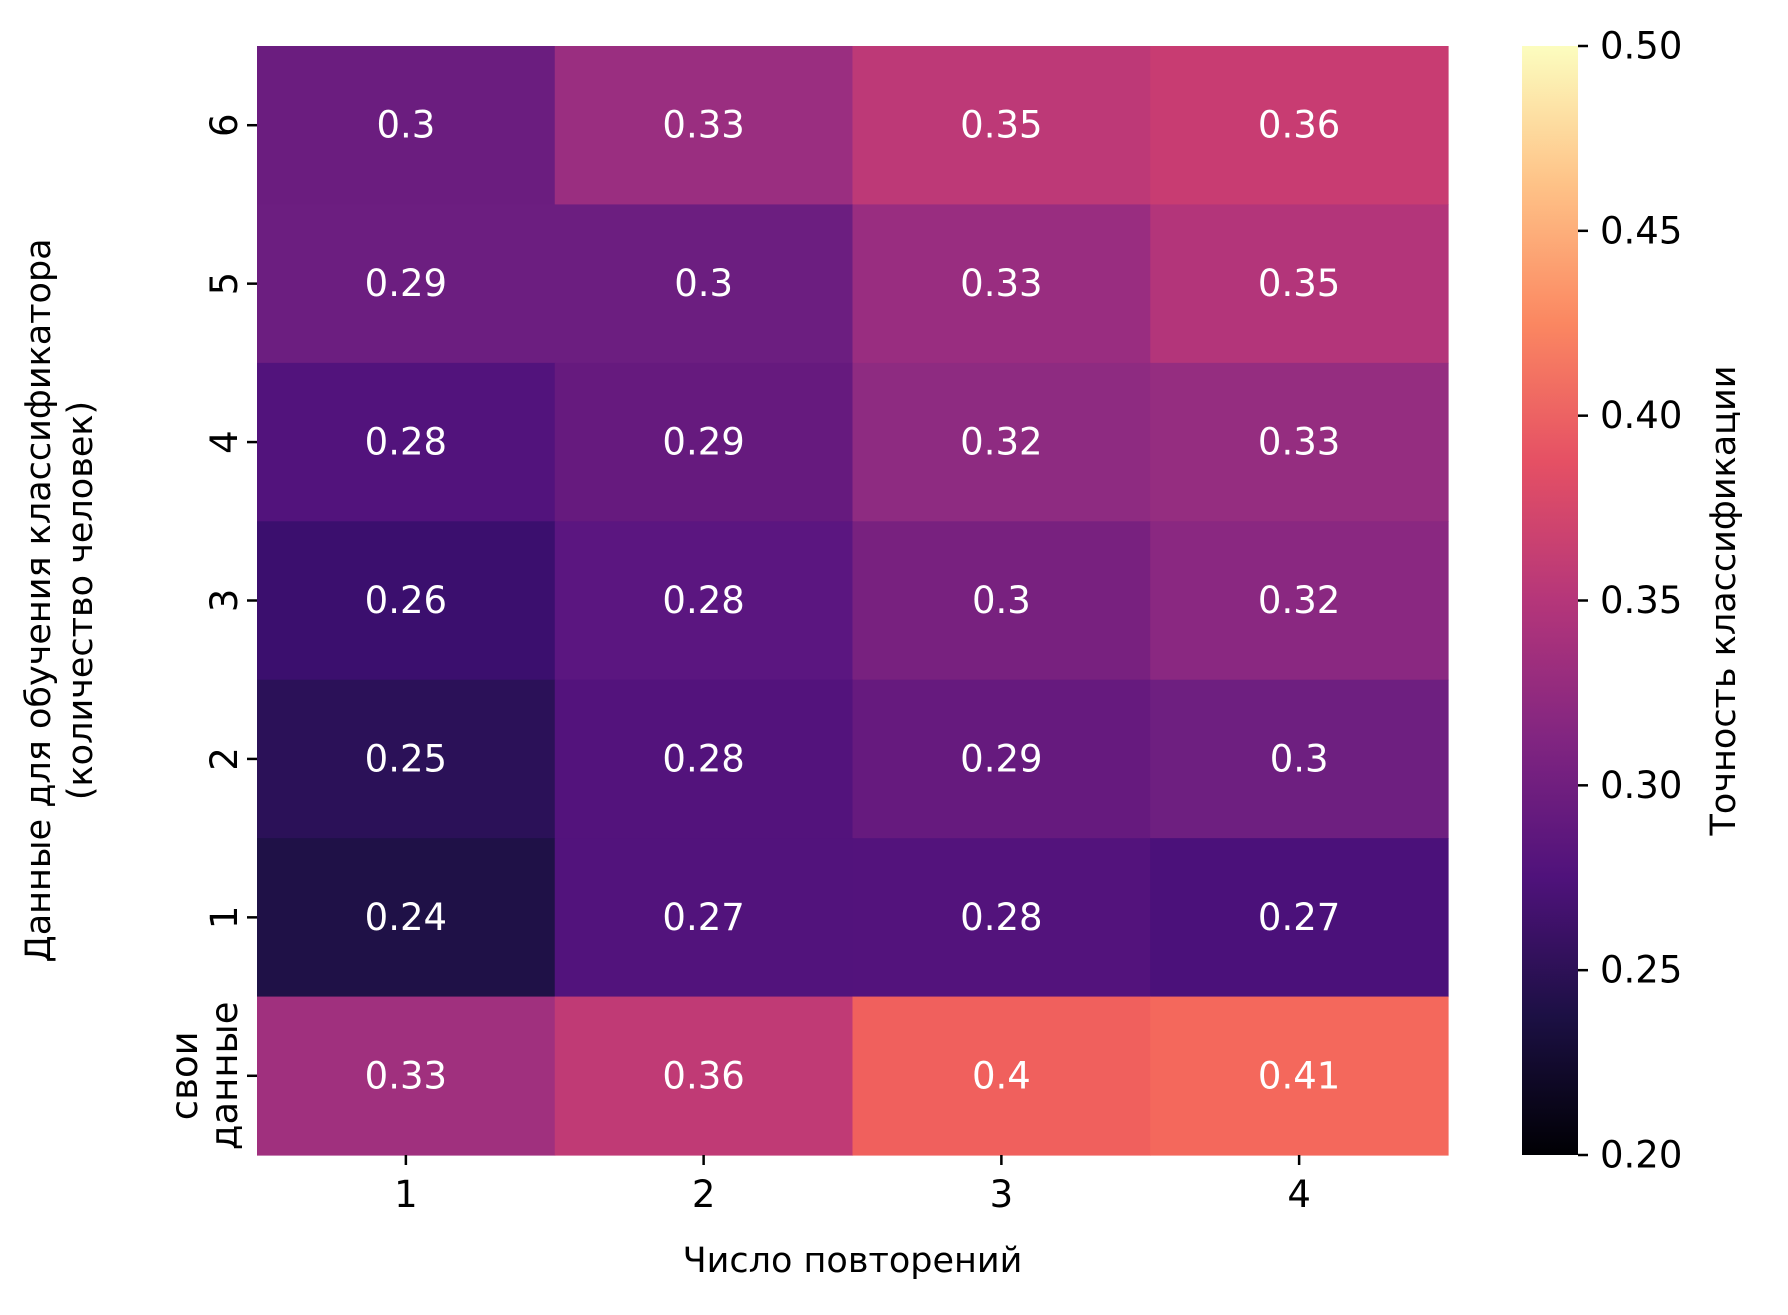 This screenshot has width=1788, height=1315. I want to click on y-tick-label: 3, so click(224, 601).